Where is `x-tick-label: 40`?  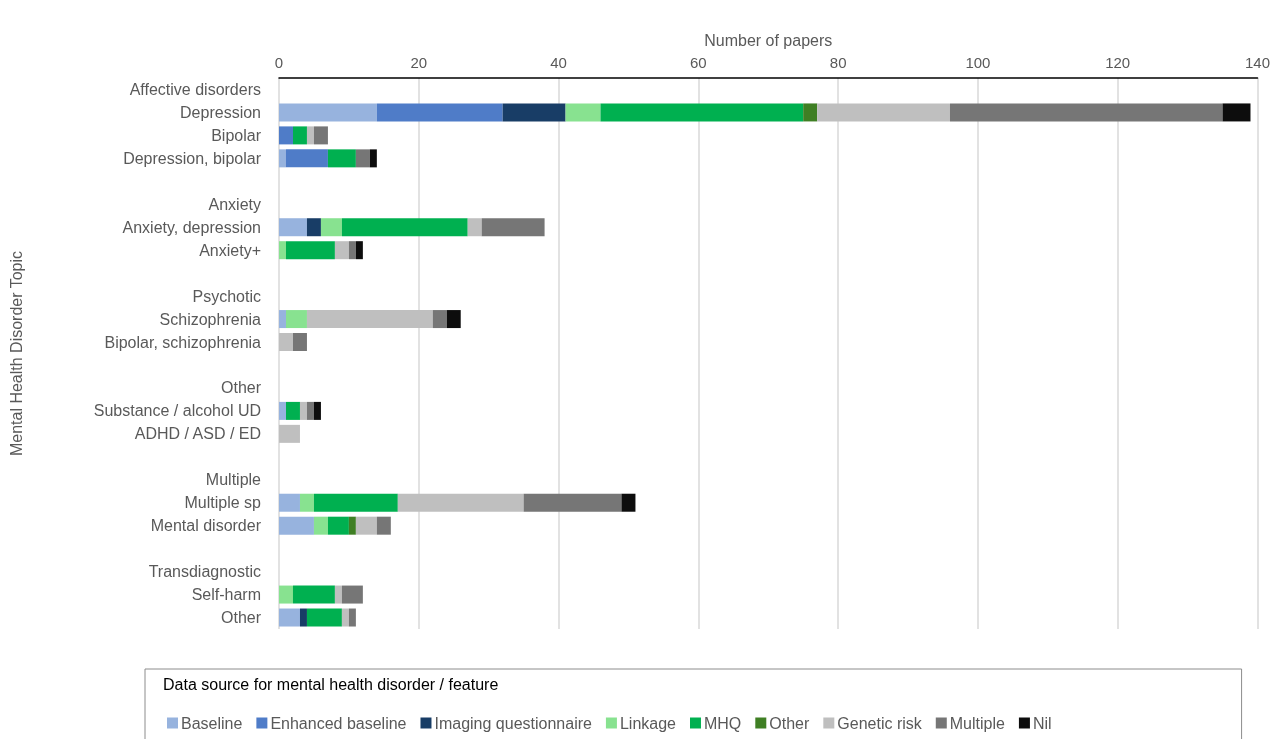
x-tick-label: 40 is located at coordinates (558, 62).